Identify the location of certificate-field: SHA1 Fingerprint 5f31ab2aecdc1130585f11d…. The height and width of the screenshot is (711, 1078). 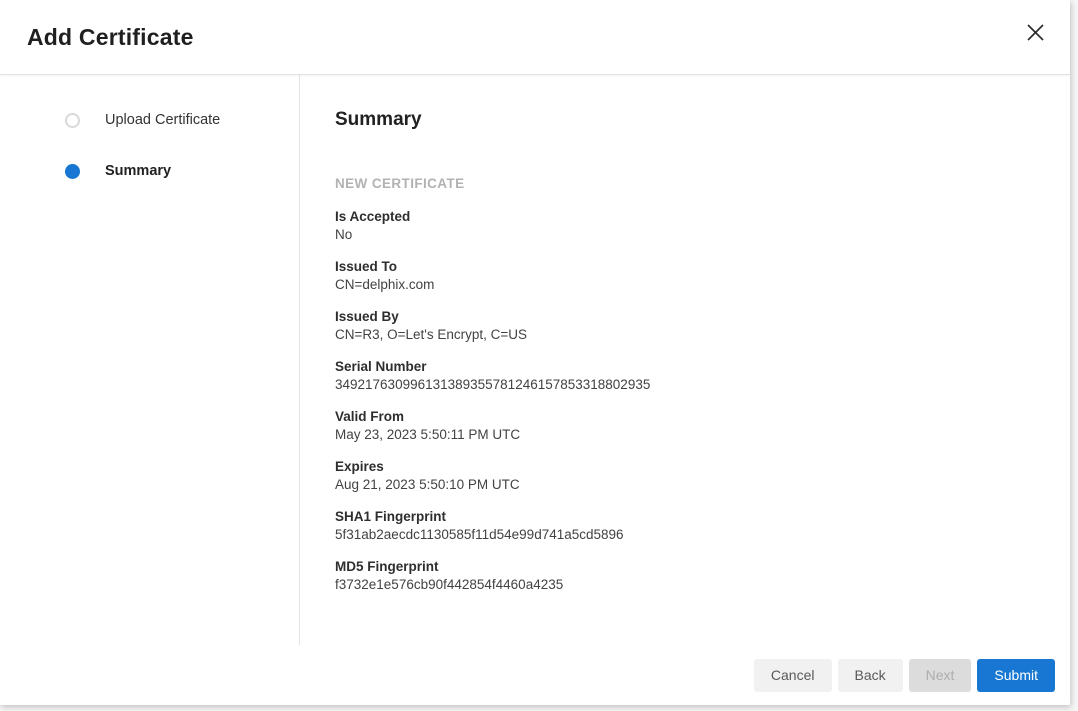
(687, 526).